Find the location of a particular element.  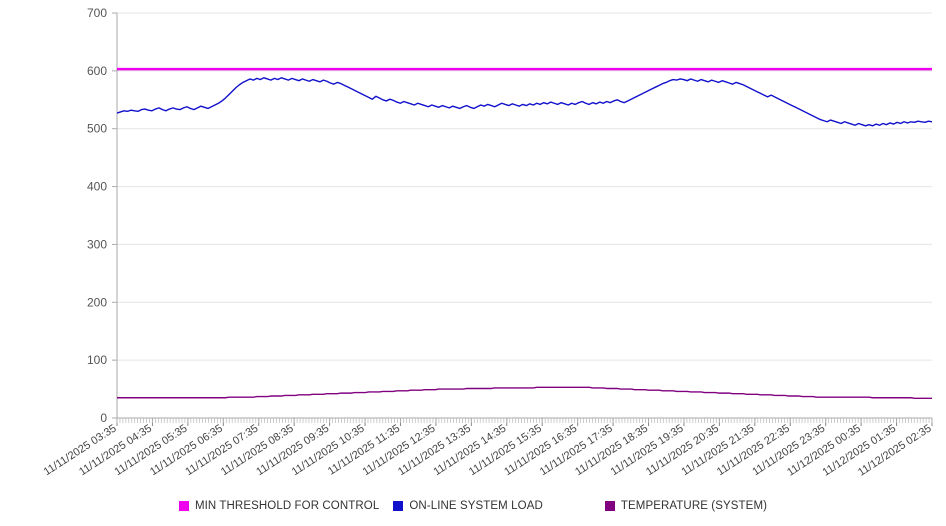

legend-item-min-threshold: MIN THRESHOLD FOR CONTROL is located at coordinates (279, 506).